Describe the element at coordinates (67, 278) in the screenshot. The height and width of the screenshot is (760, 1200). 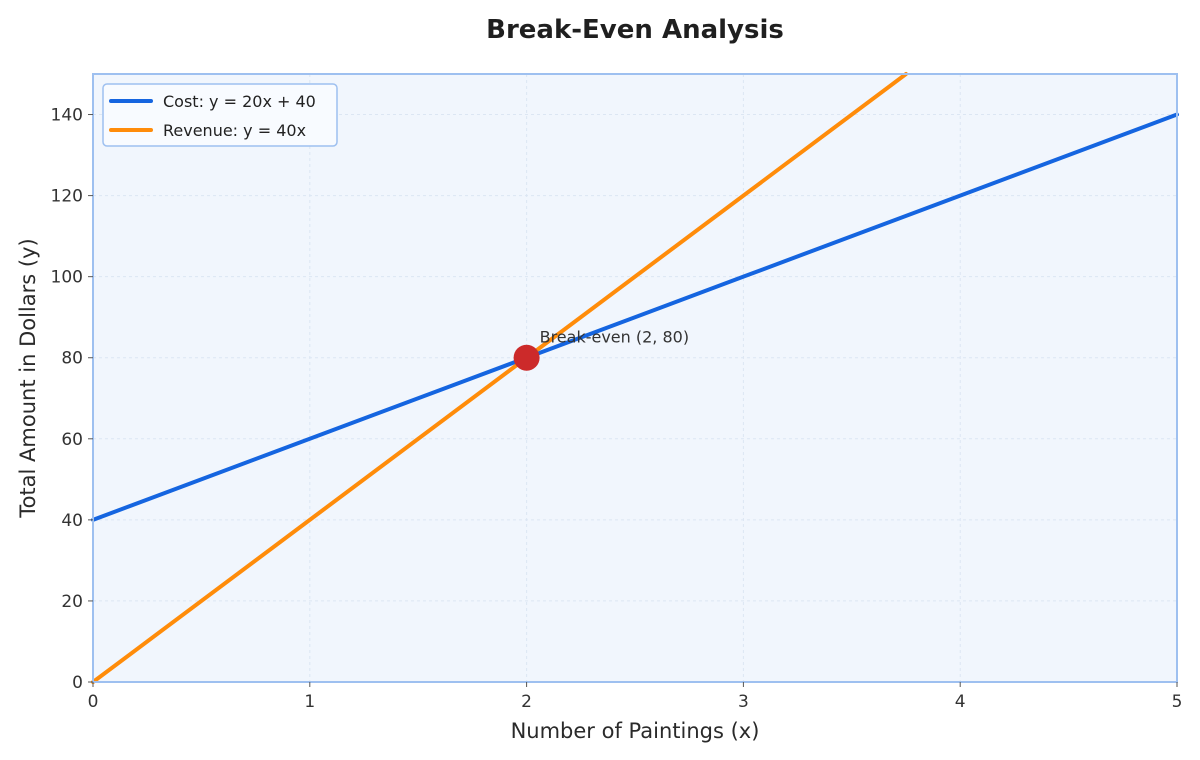
I see `y-tick-label: 100` at that location.